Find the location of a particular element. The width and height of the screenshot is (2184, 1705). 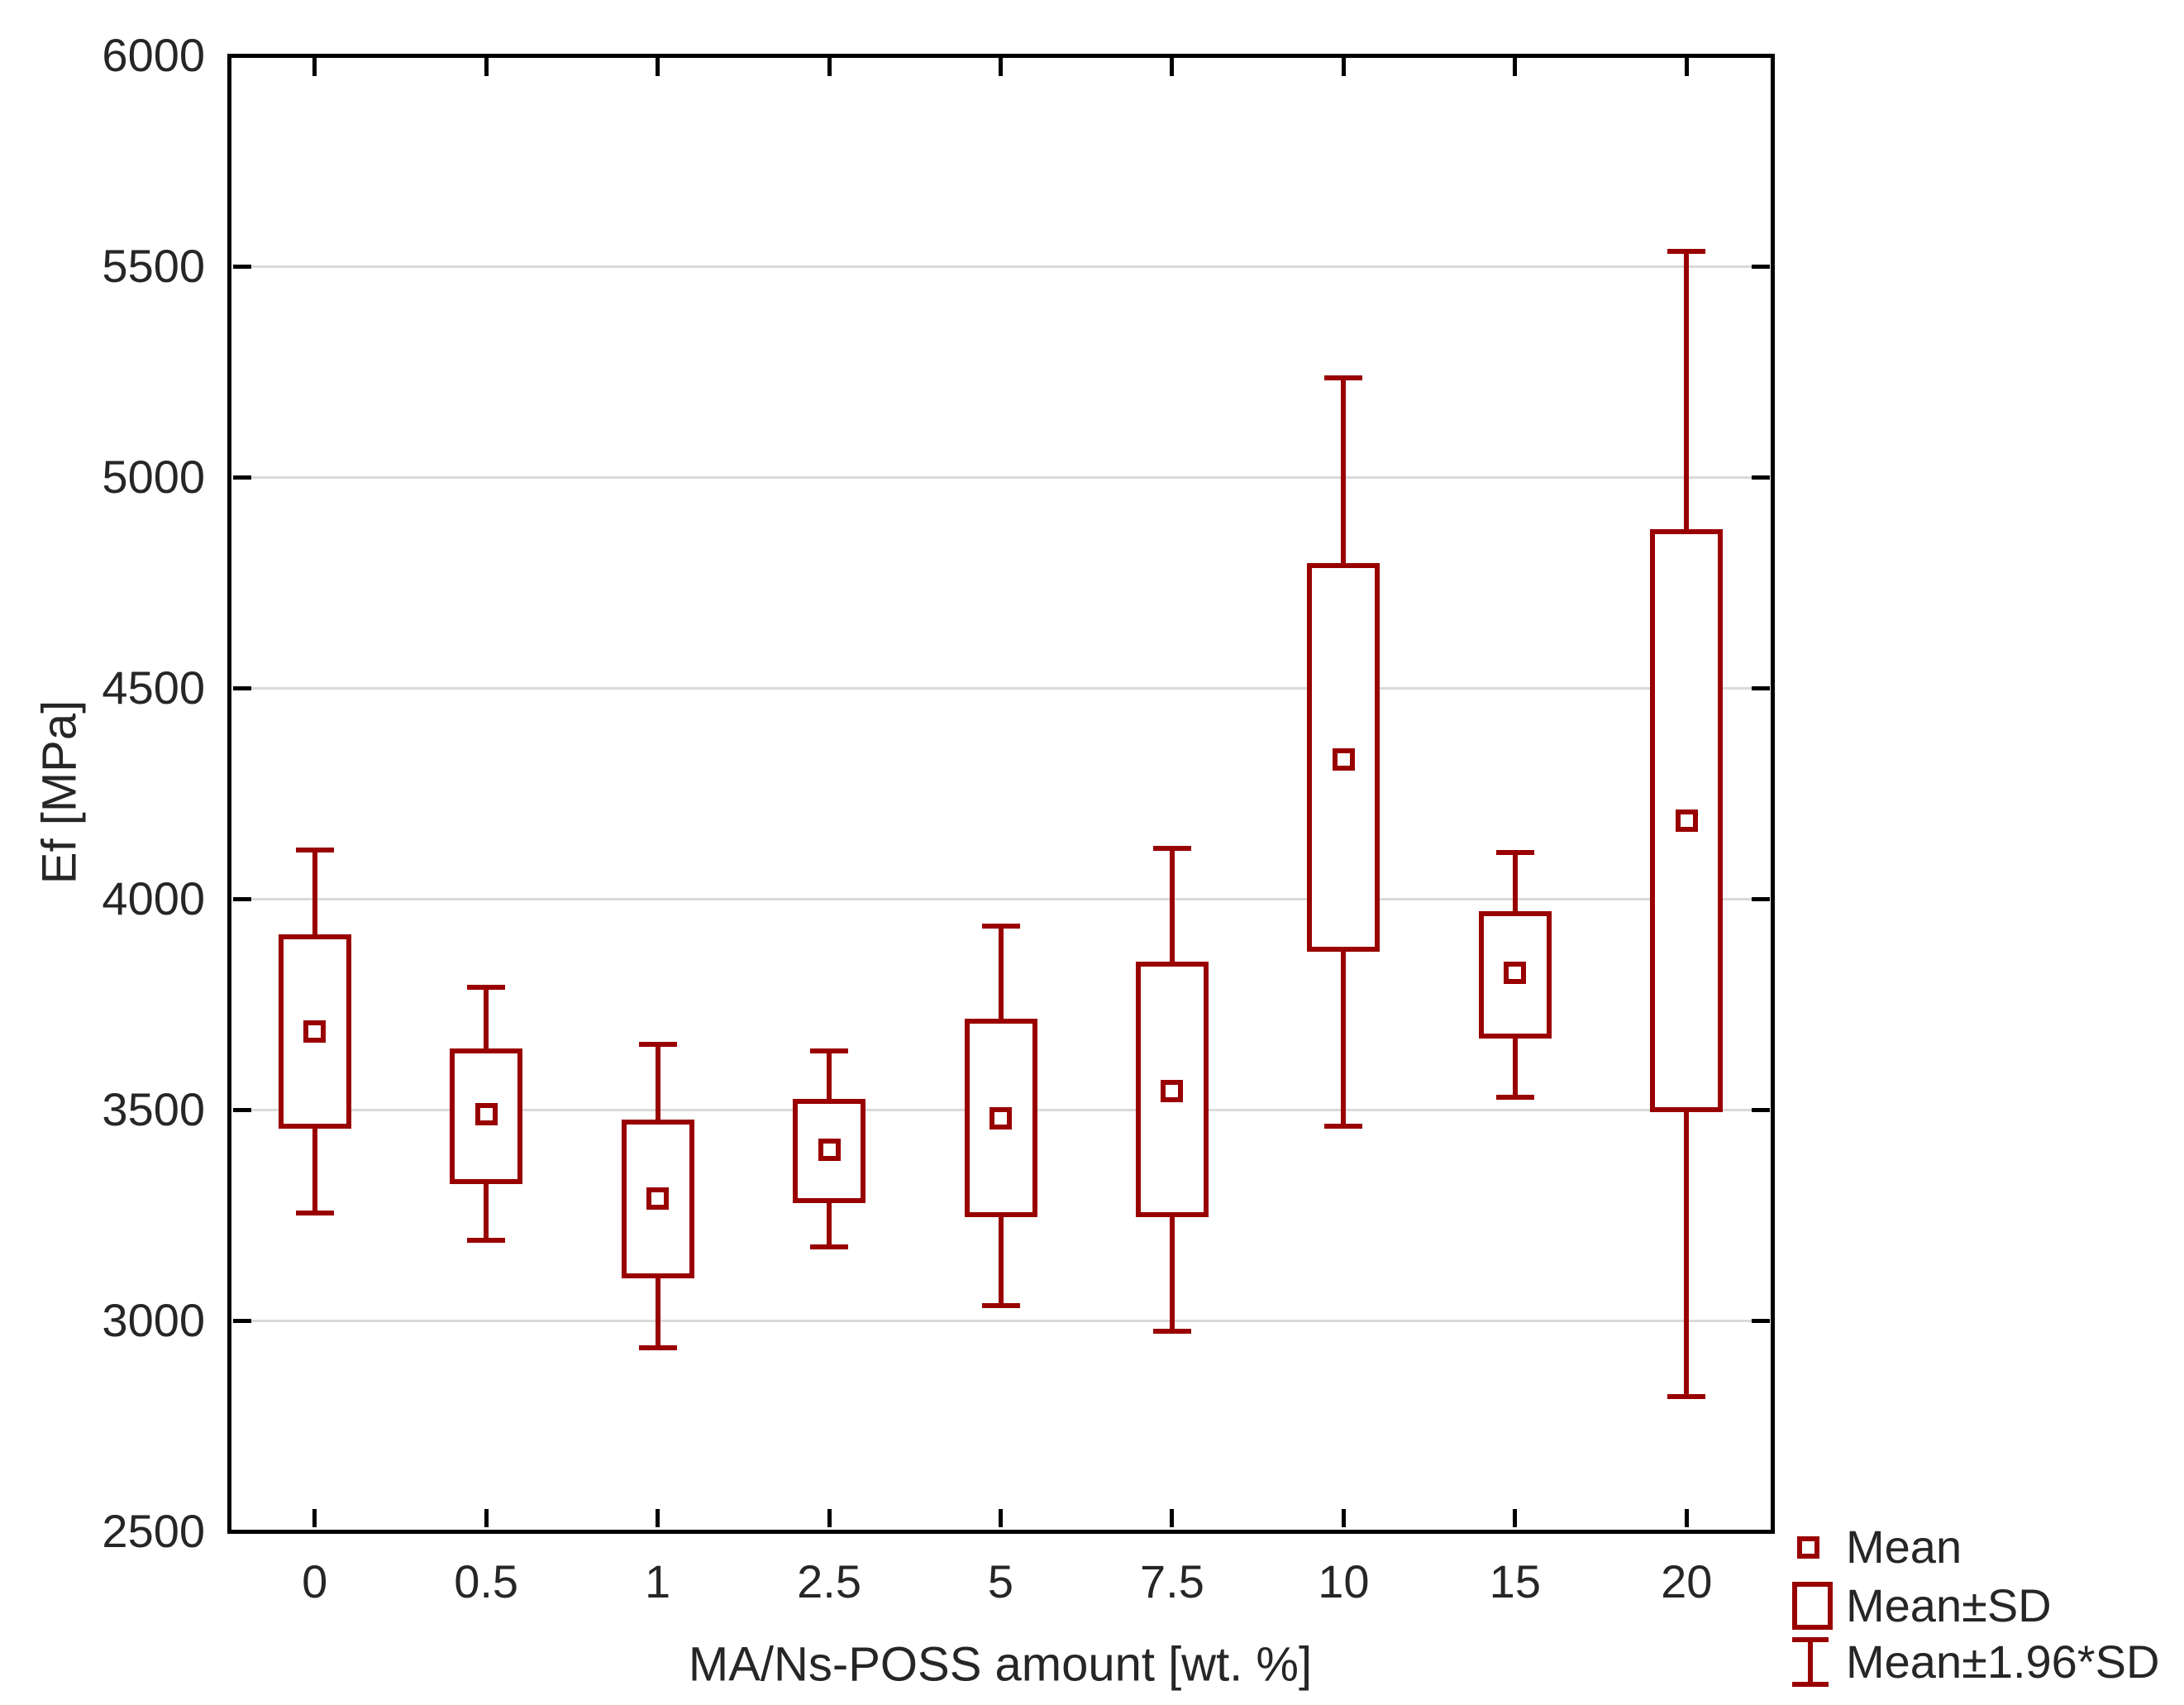

x-tick-label-4: 5 is located at coordinates (1000, 1581).